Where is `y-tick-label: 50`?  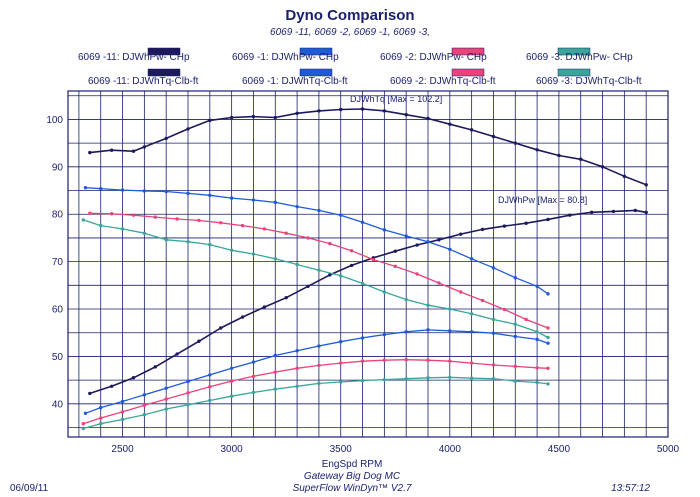
y-tick-label: 50 is located at coordinates (58, 357).